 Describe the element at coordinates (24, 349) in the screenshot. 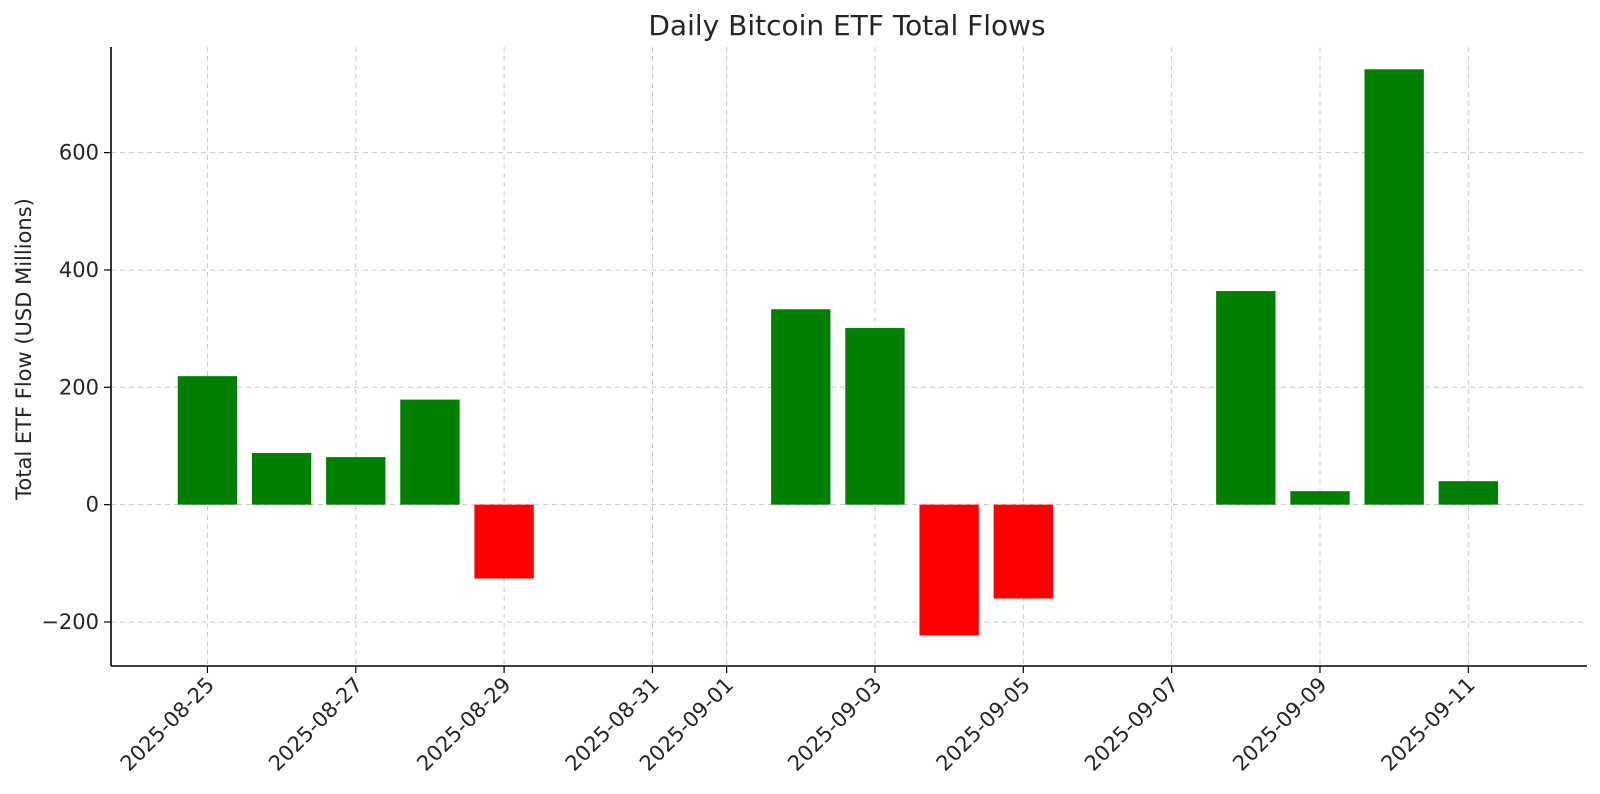

I see `y-axis-label: Total ETF Flow (USD Millions)` at that location.